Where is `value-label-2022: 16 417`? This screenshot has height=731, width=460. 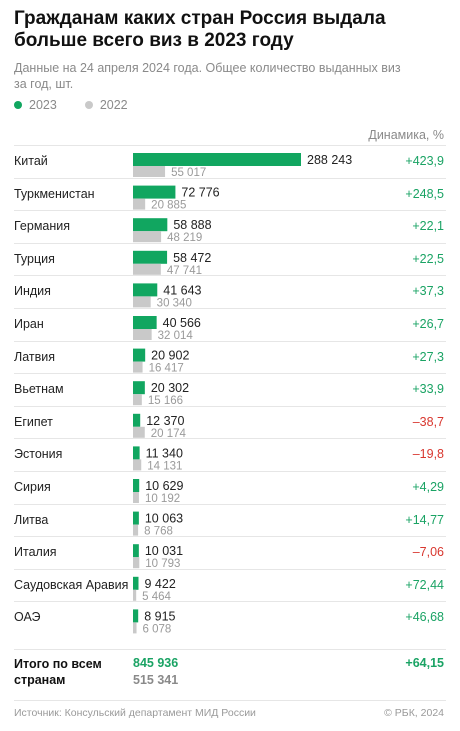 value-label-2022: 16 417 is located at coordinates (166, 369).